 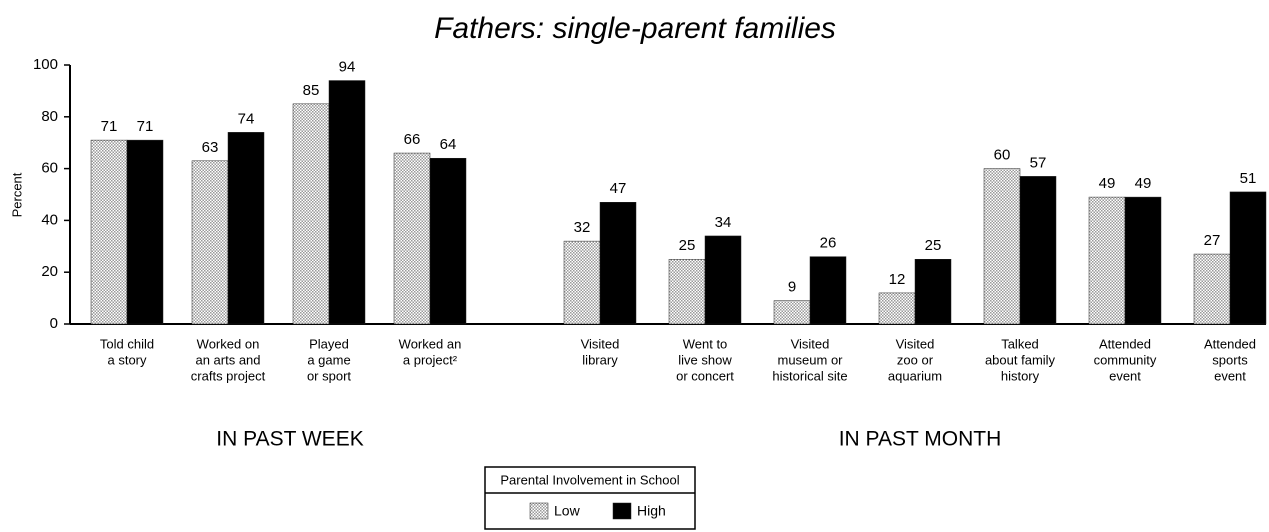 I want to click on x-tick-label: community, so click(x=1125, y=359).